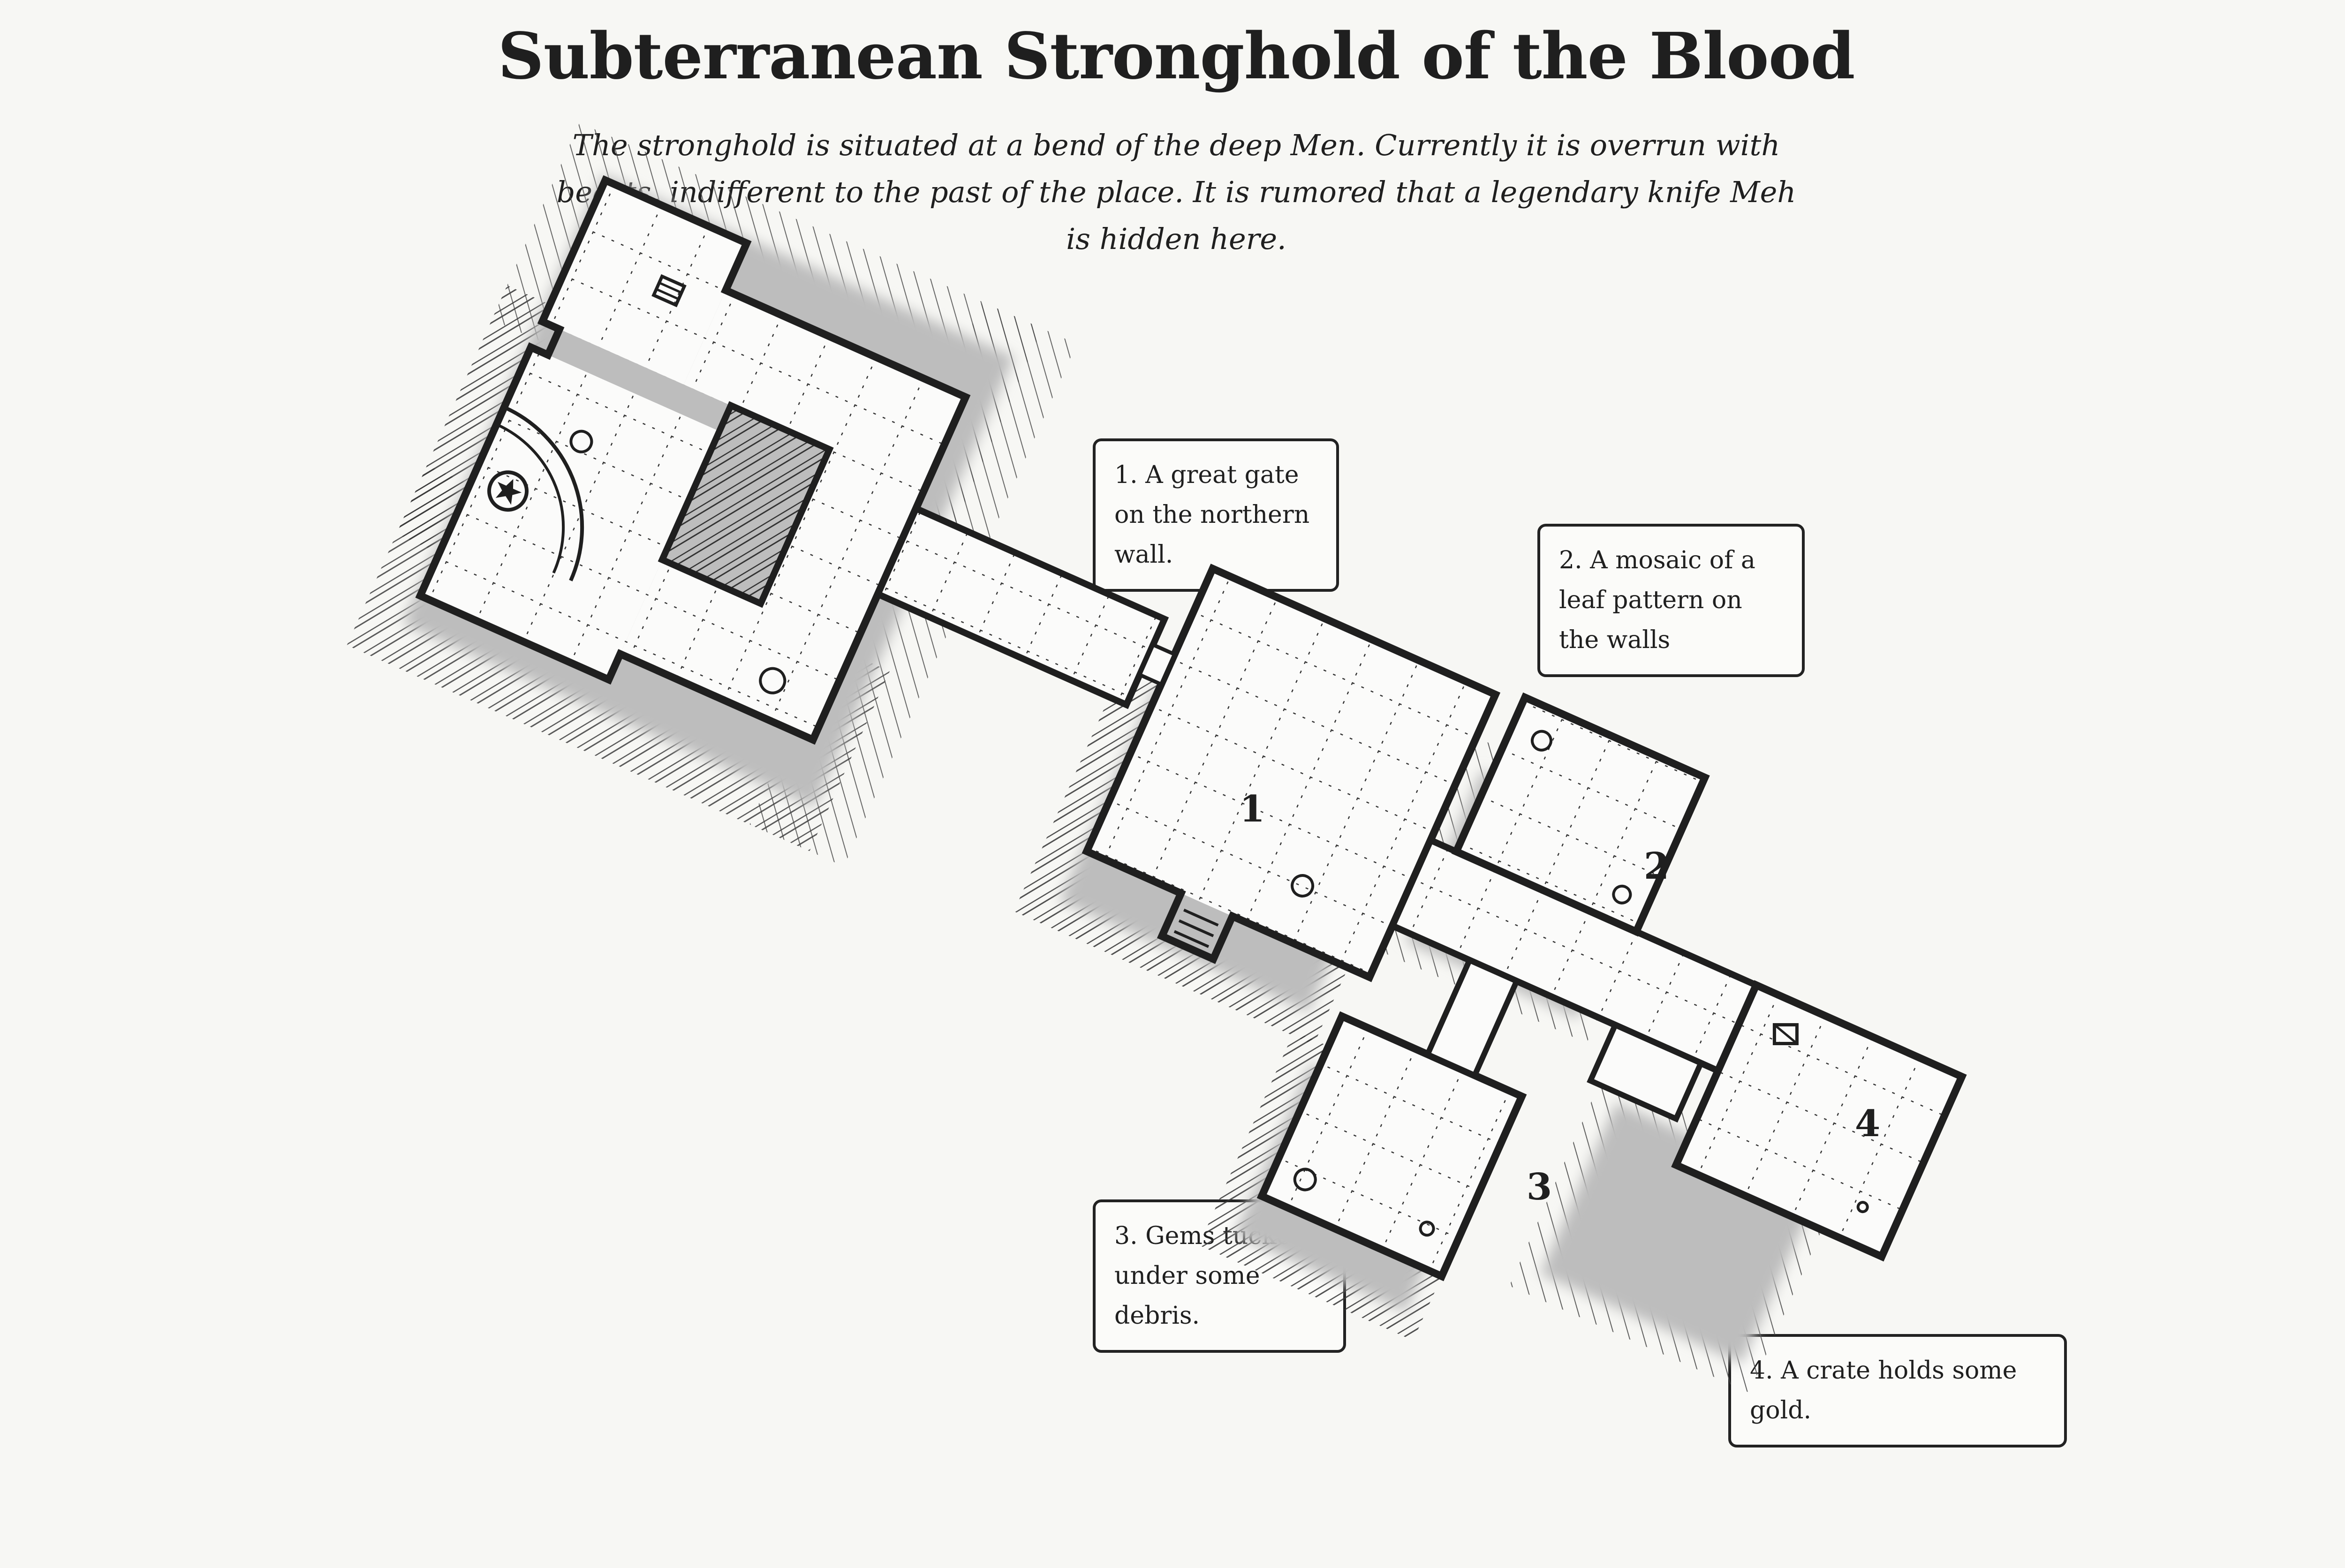  Describe the element at coordinates (1883, 1391) in the screenshot. I see `legend-text-4: 4. A crate holds some gold.` at that location.